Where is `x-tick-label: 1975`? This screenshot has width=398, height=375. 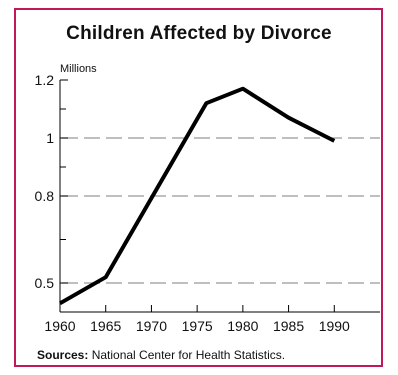
x-tick-label: 1975 is located at coordinates (197, 326).